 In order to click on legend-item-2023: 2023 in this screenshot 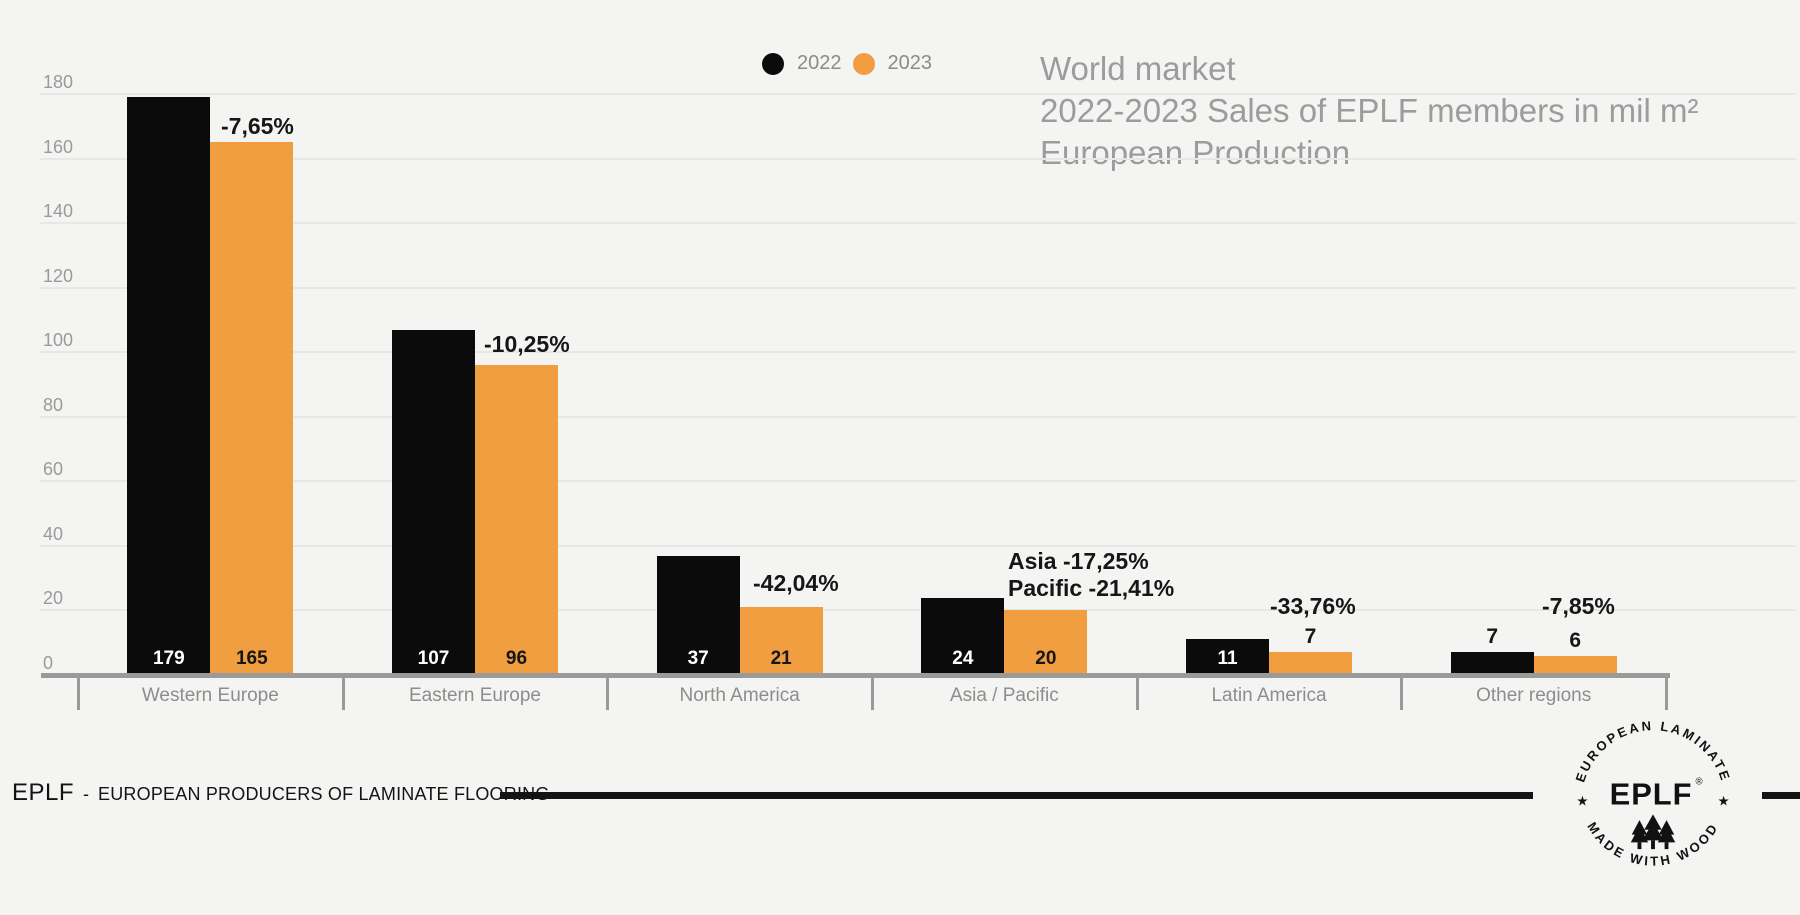, I will do `click(892, 63)`.